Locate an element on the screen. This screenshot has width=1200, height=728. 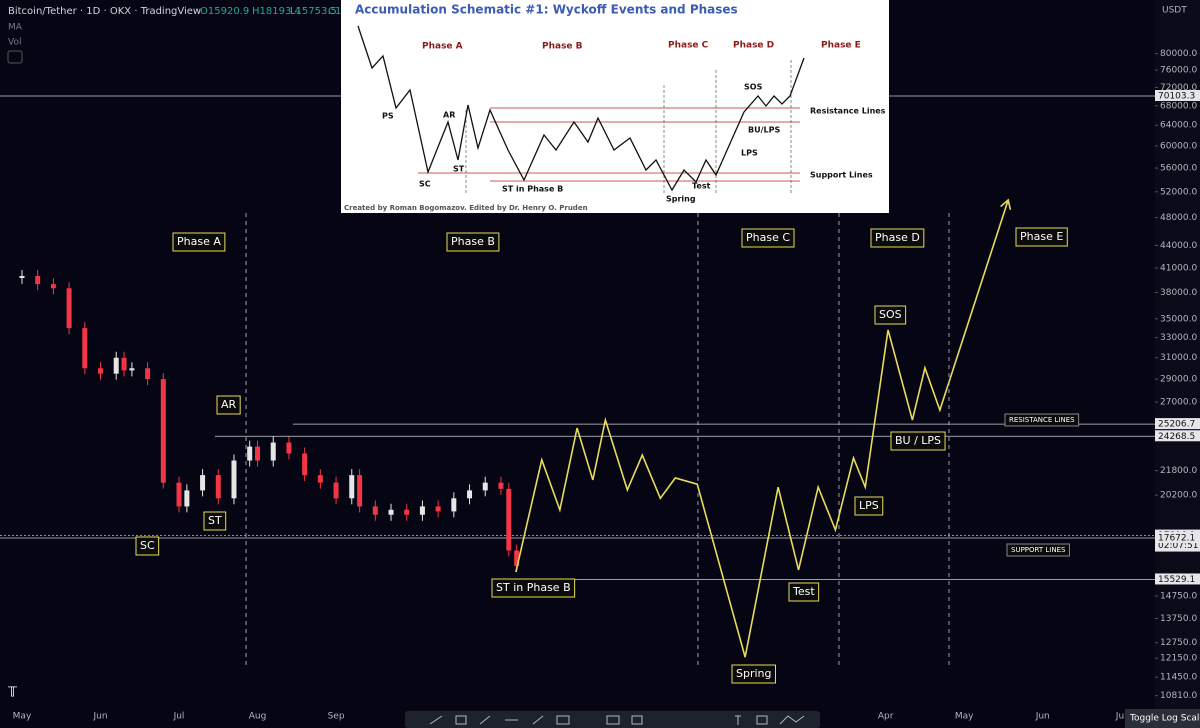
y-tick-label: 72000.0 is located at coordinates (1178, 88).